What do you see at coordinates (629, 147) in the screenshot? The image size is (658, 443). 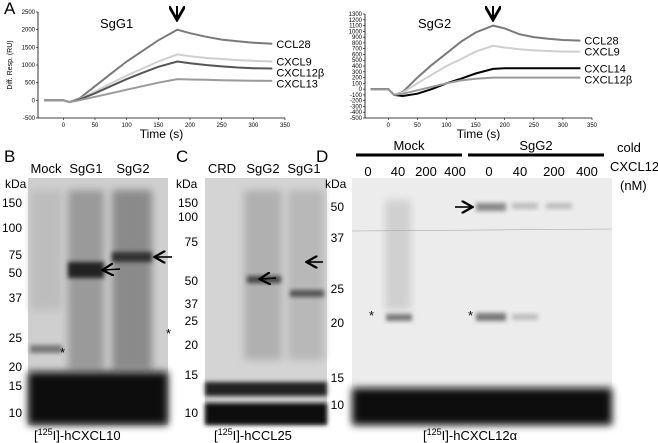 I see `unit-label: cold` at bounding box center [629, 147].